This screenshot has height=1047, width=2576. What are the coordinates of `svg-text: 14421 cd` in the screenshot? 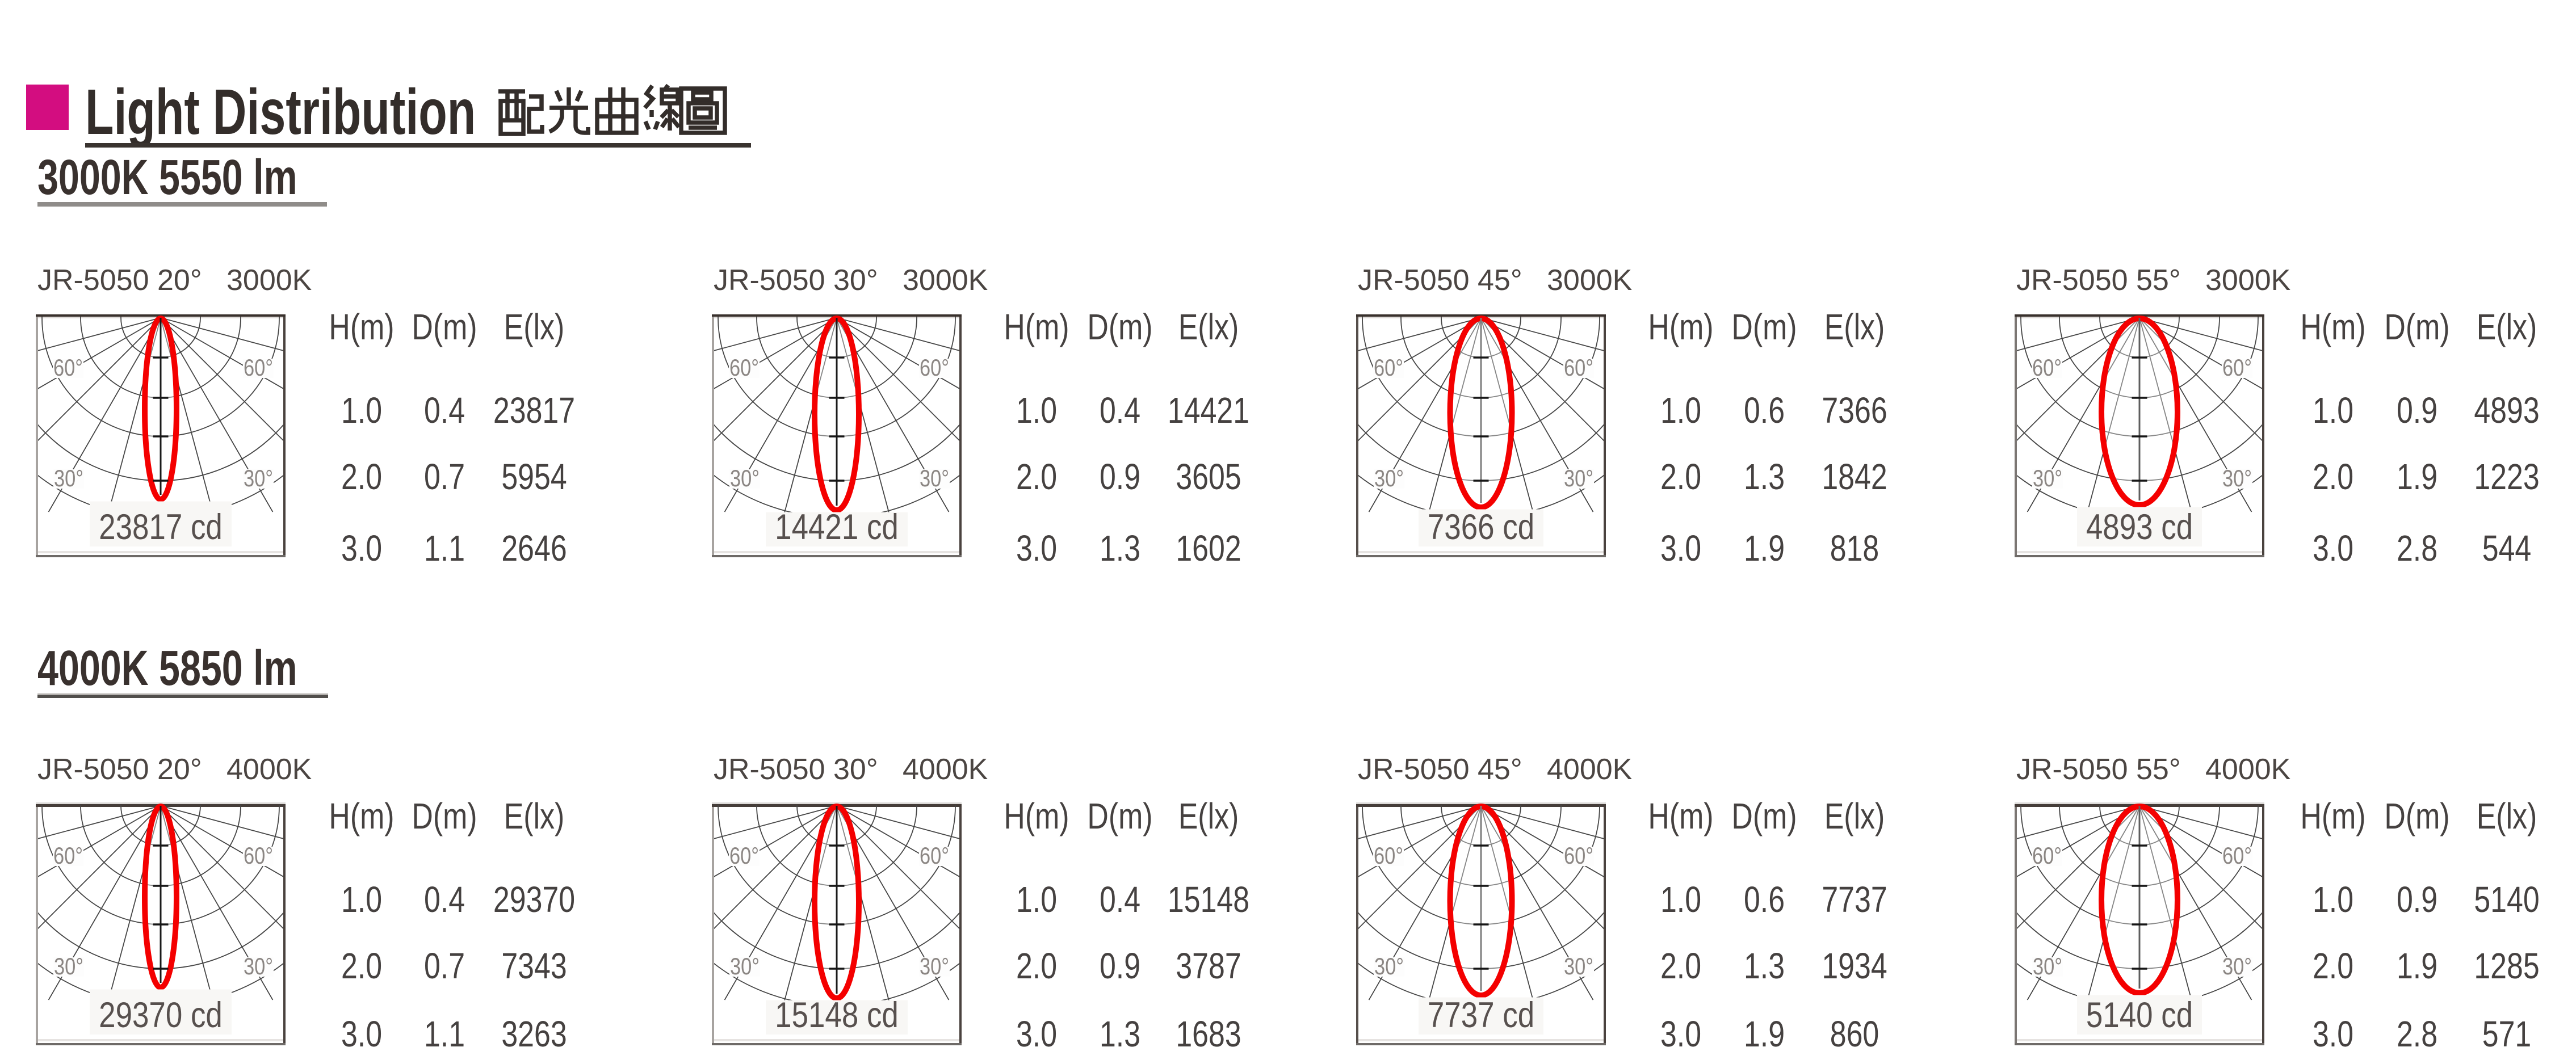 It's located at (837, 527).